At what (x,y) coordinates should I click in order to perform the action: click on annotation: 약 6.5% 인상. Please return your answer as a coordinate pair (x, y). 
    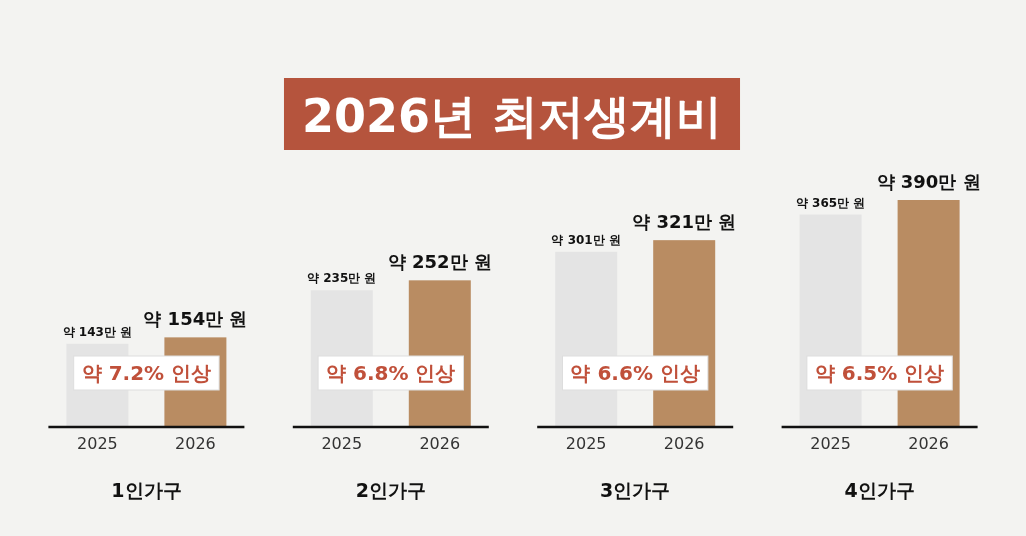
    Looking at the image, I should click on (879, 373).